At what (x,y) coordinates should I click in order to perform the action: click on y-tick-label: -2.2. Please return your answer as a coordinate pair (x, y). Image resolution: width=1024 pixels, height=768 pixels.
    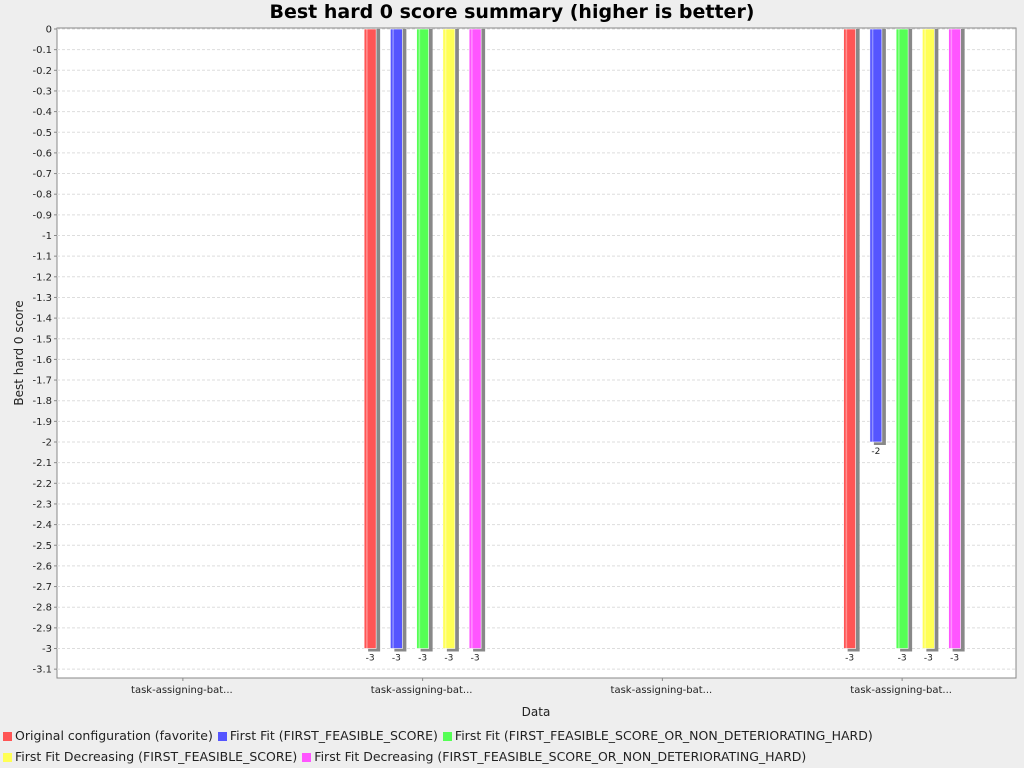
    Looking at the image, I should click on (42, 484).